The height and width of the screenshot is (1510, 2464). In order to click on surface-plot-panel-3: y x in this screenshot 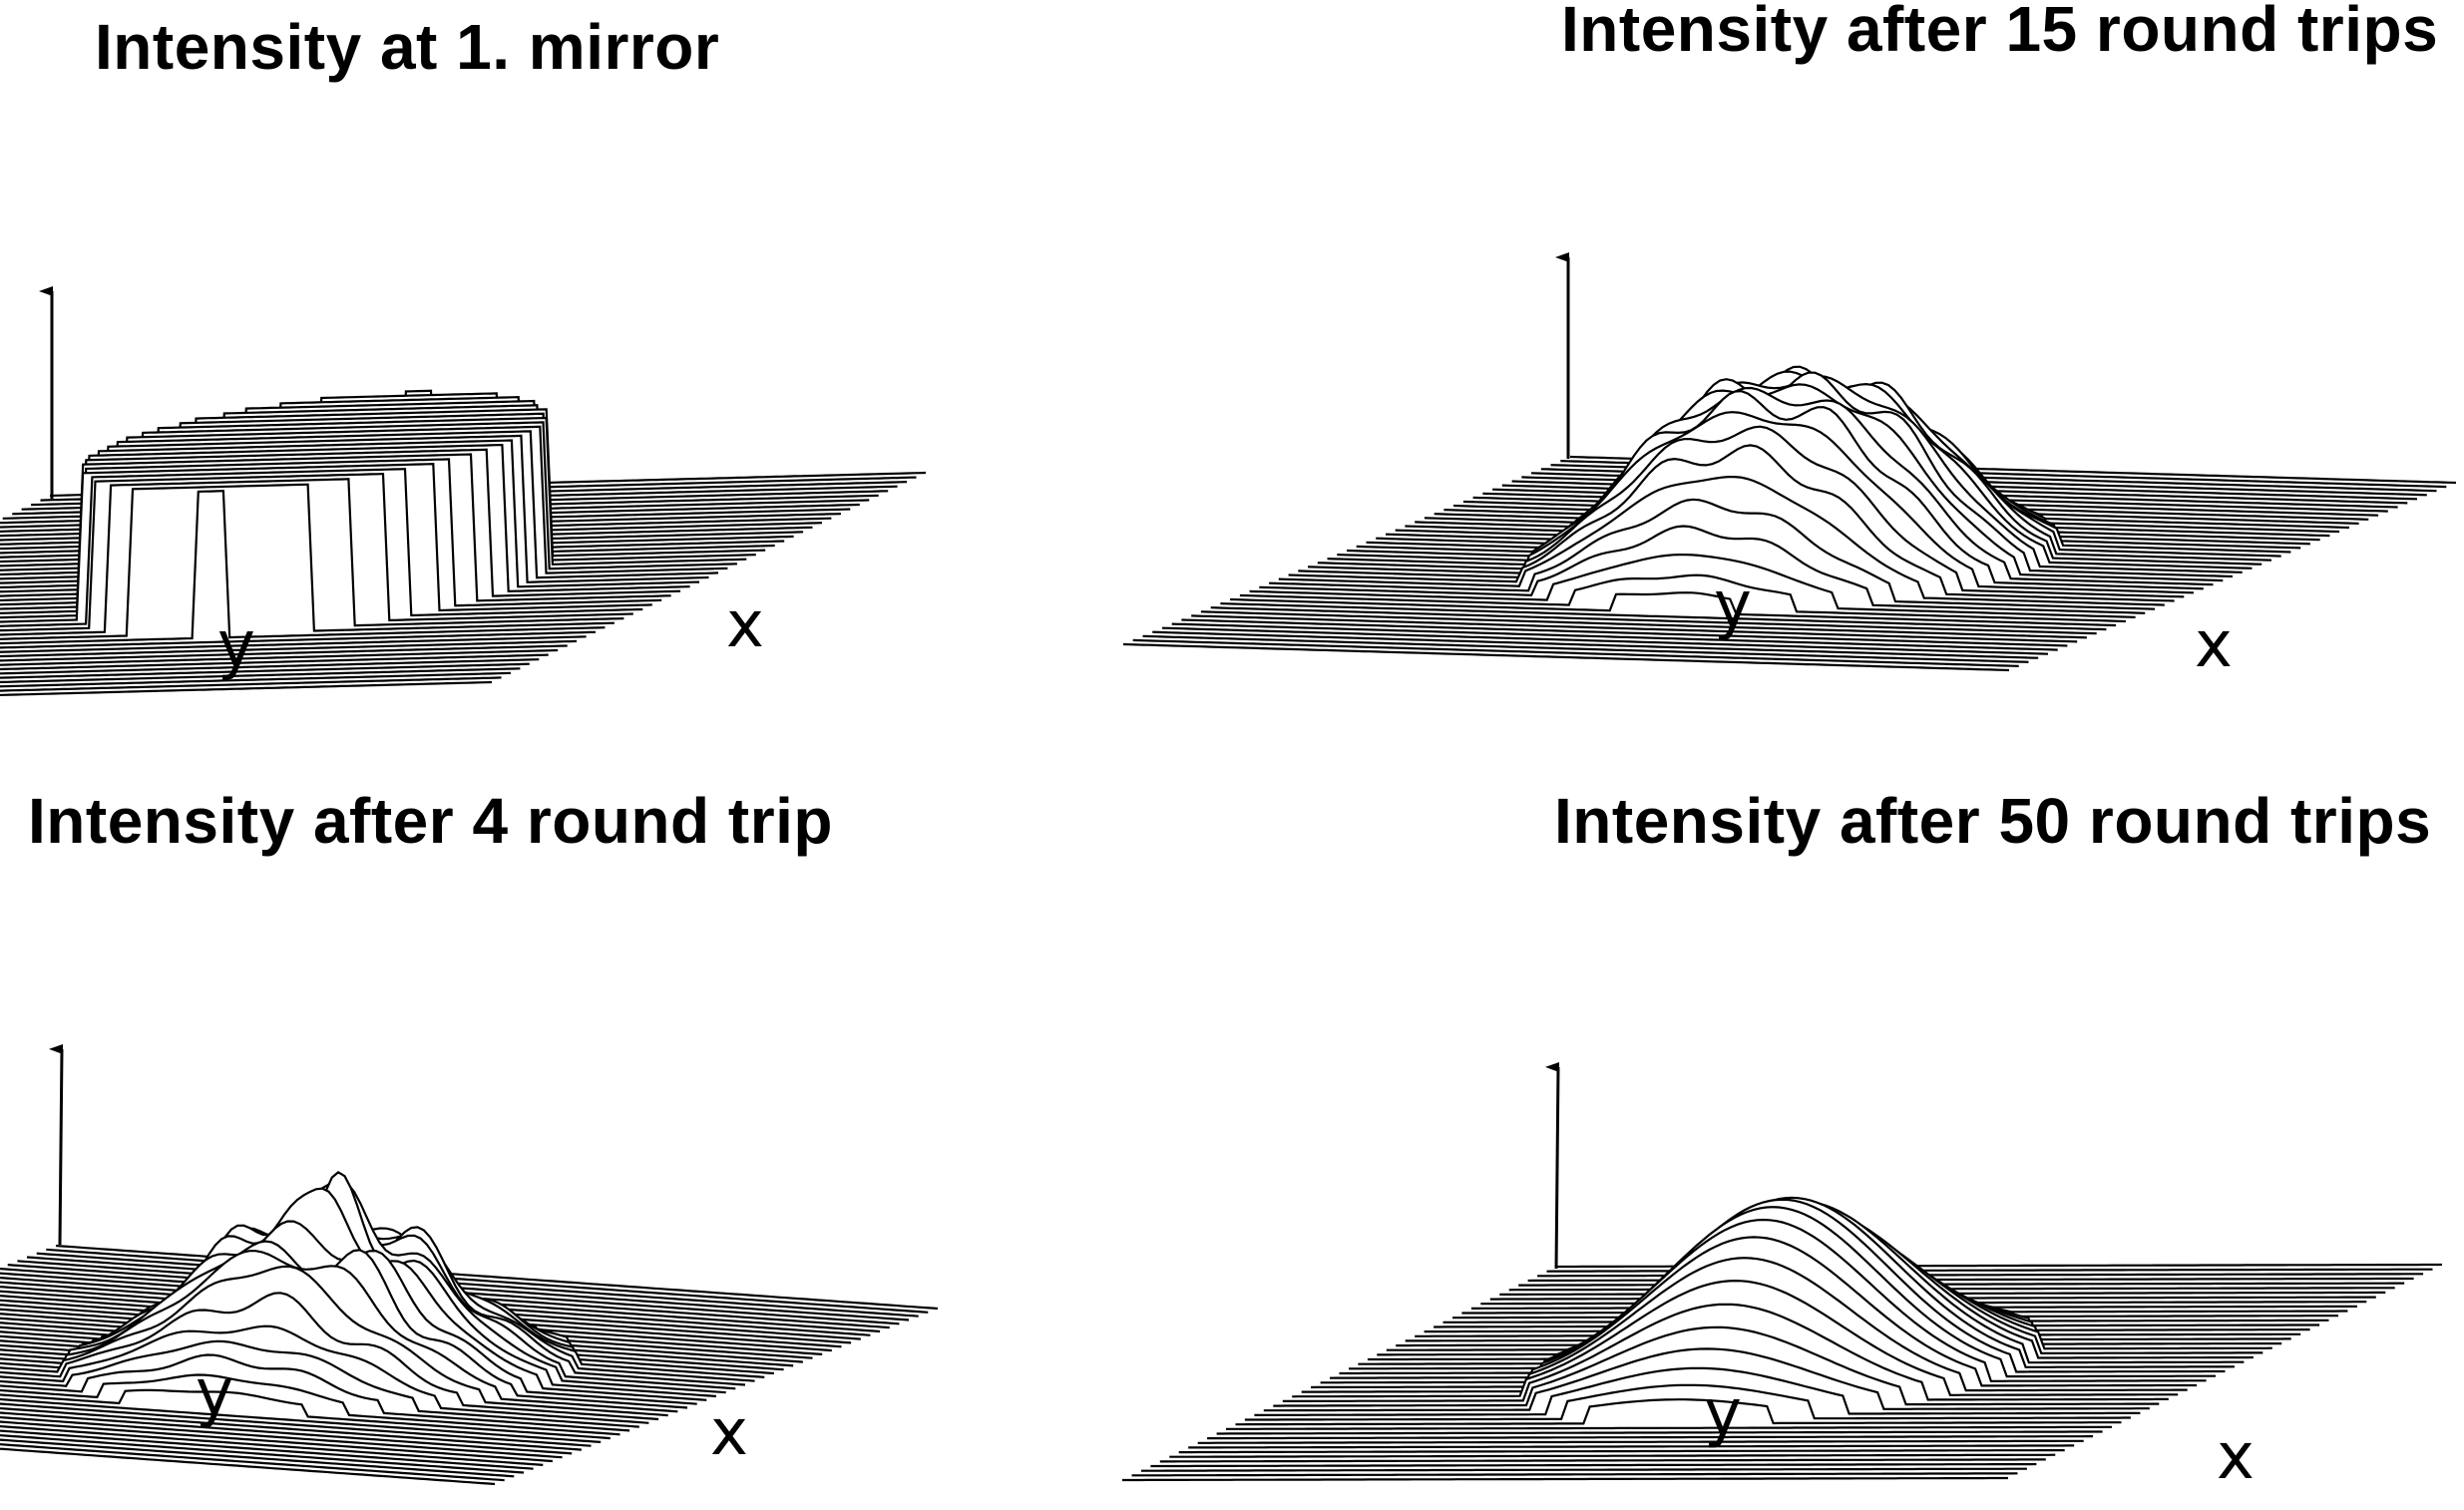, I will do `click(469, 1265)`.